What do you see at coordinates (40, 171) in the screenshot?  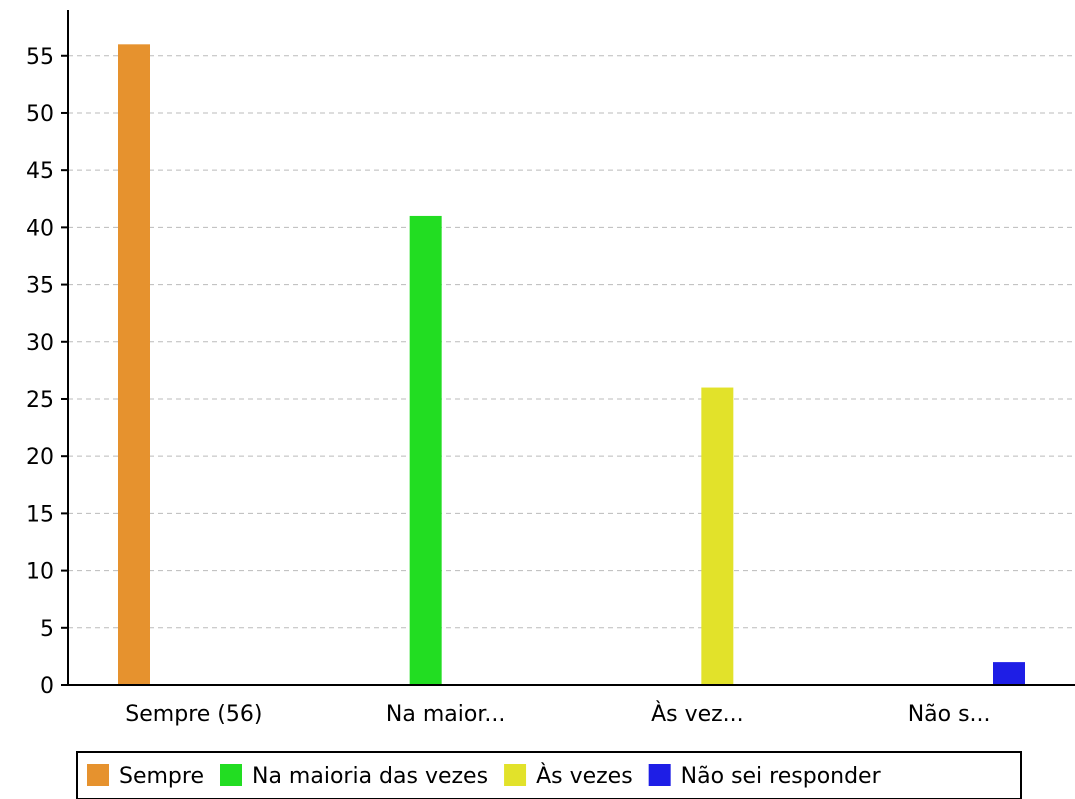 I see `y-tick-label: 45` at bounding box center [40, 171].